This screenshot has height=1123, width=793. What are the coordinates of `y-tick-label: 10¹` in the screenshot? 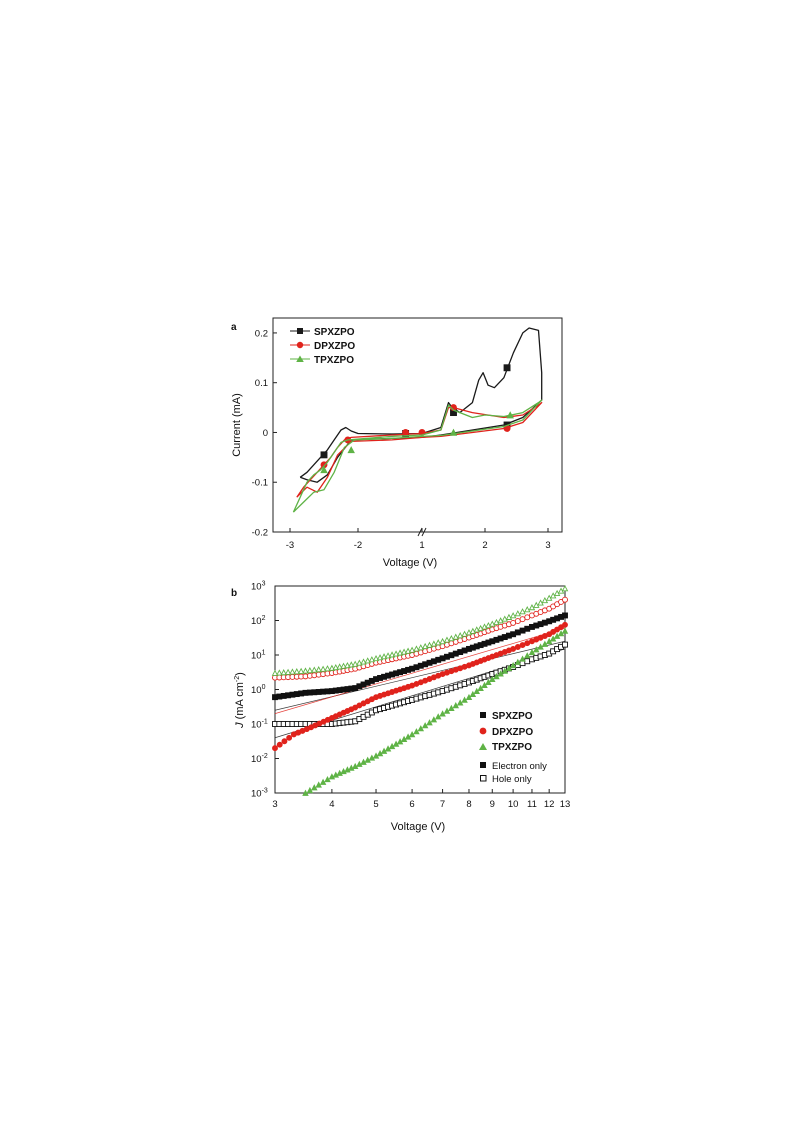 It's located at (258, 656).